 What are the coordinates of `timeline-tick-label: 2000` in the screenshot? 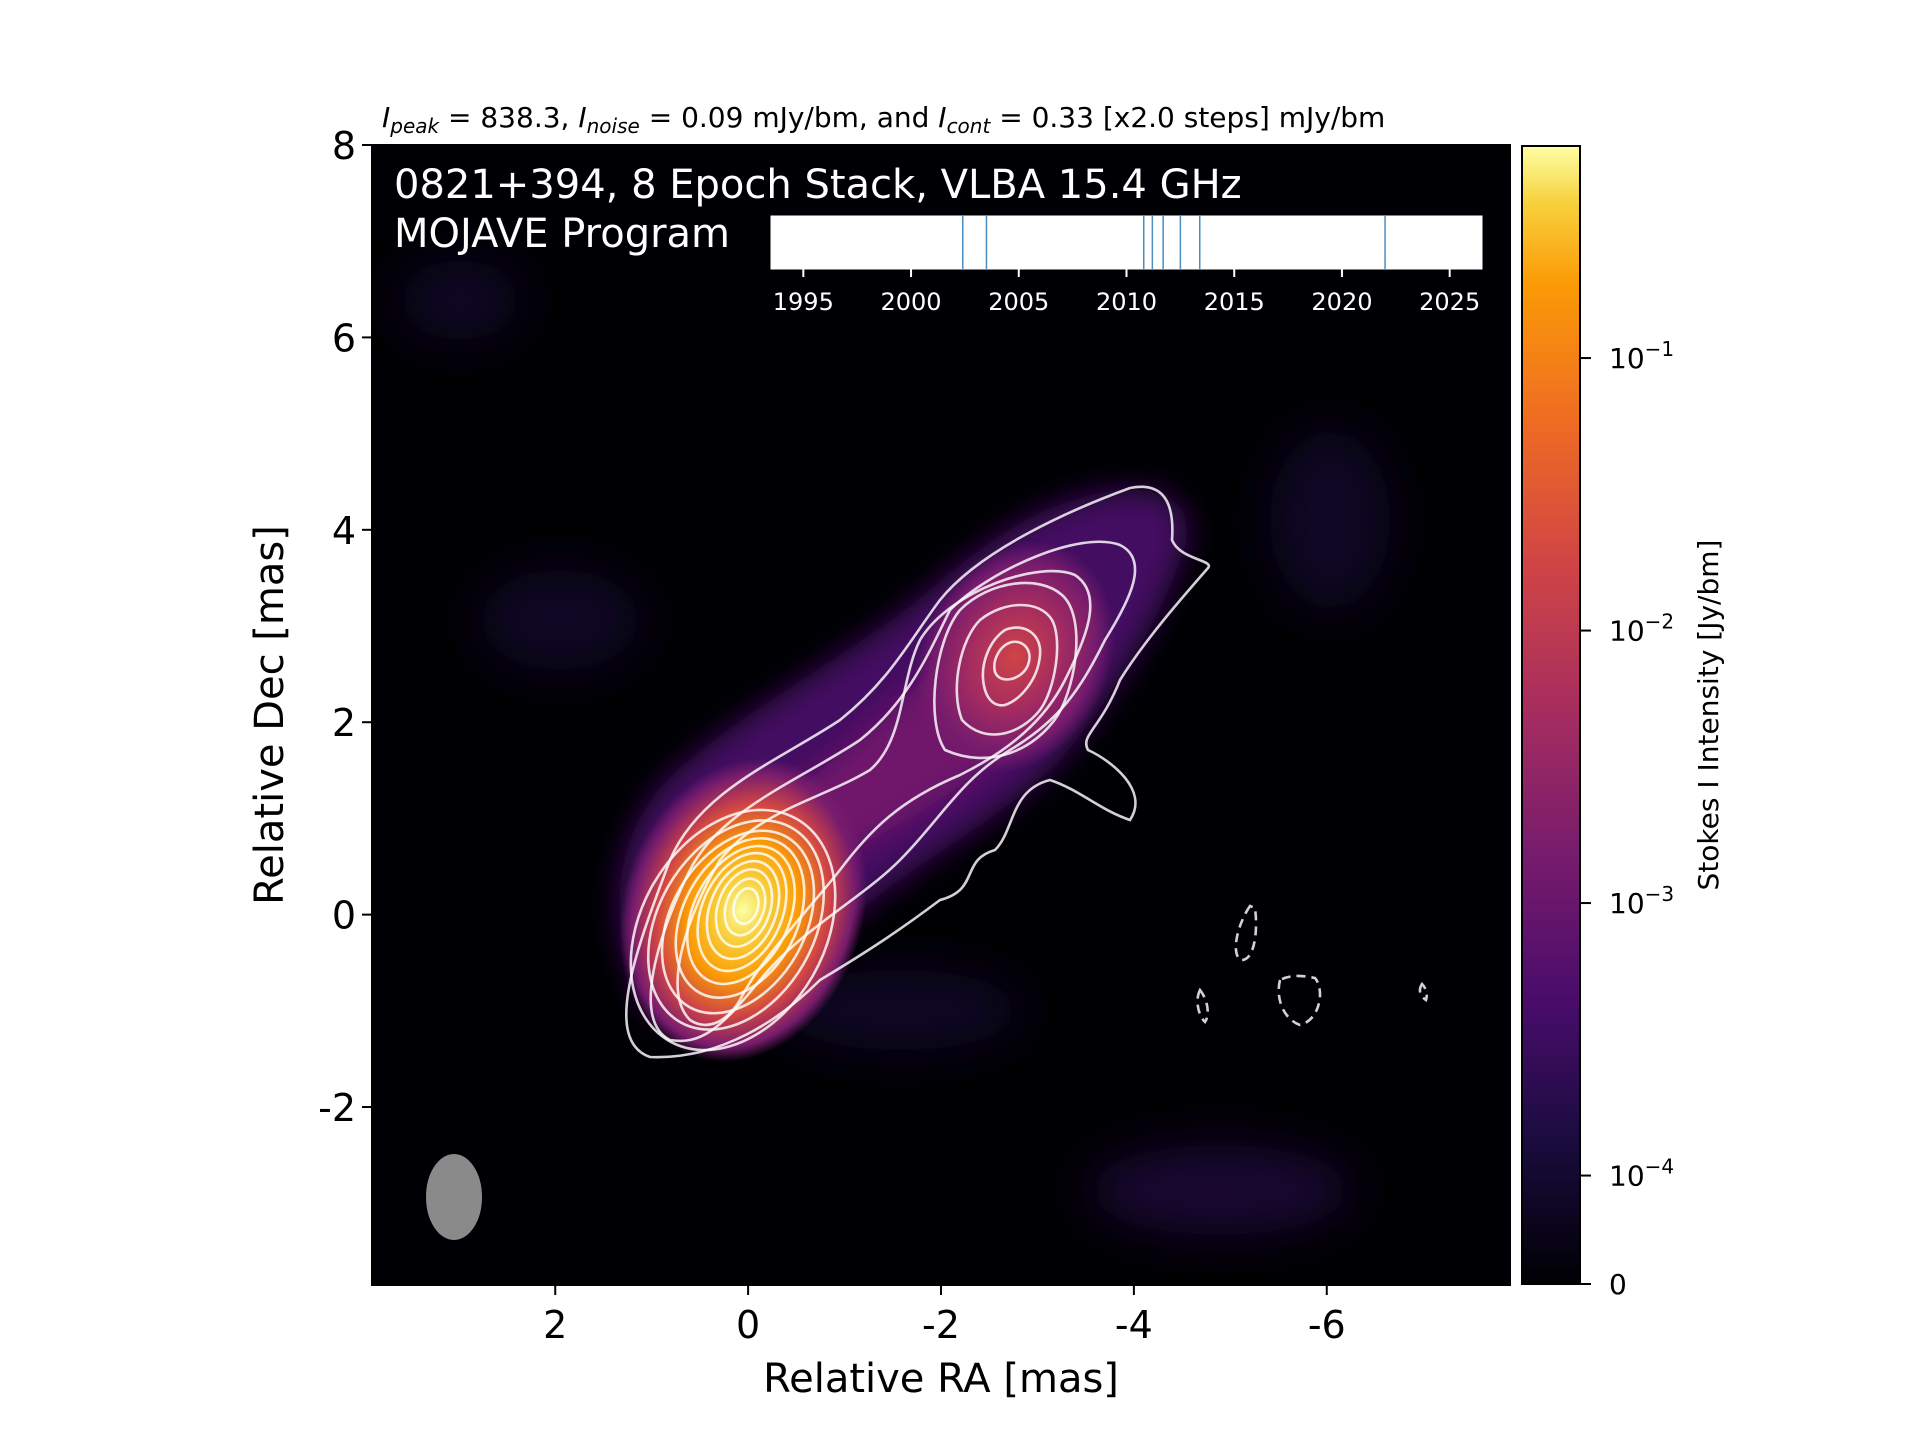 It's located at (911, 302).